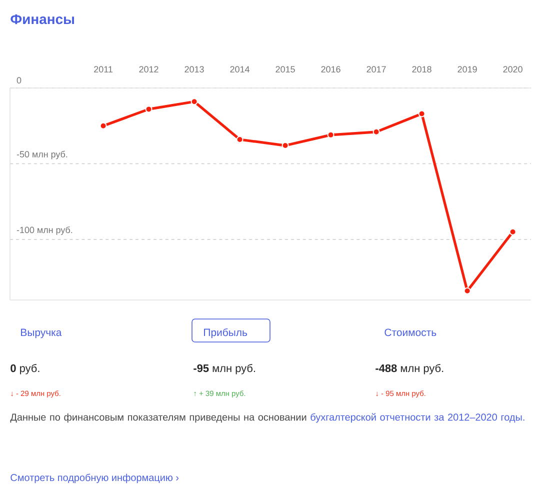  I want to click on chart-title: Финансы, so click(42, 19).